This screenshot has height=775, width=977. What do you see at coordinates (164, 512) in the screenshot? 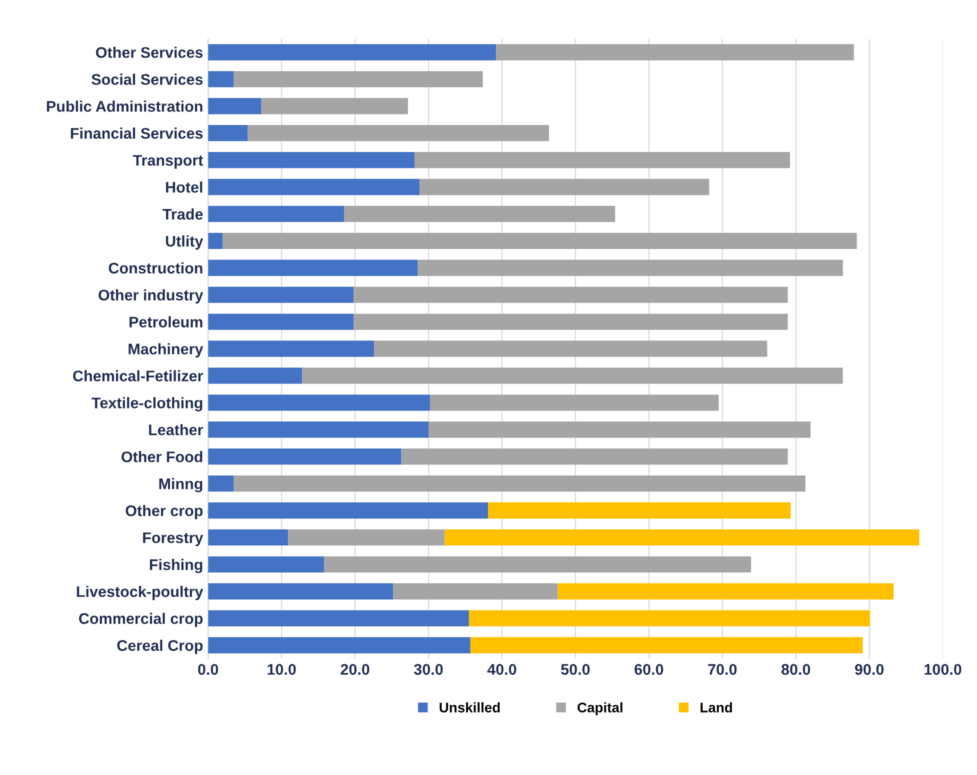
I see `y-tick-label: Other crop` at bounding box center [164, 512].